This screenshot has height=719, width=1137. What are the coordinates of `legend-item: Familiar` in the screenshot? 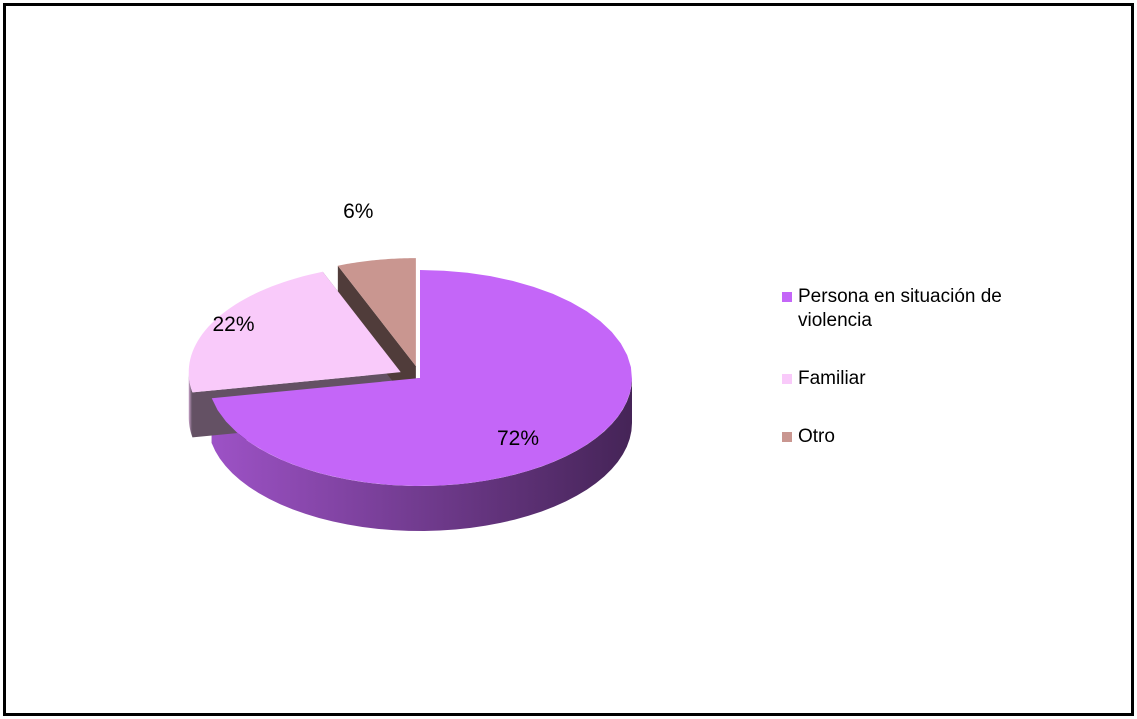 It's located at (930, 379).